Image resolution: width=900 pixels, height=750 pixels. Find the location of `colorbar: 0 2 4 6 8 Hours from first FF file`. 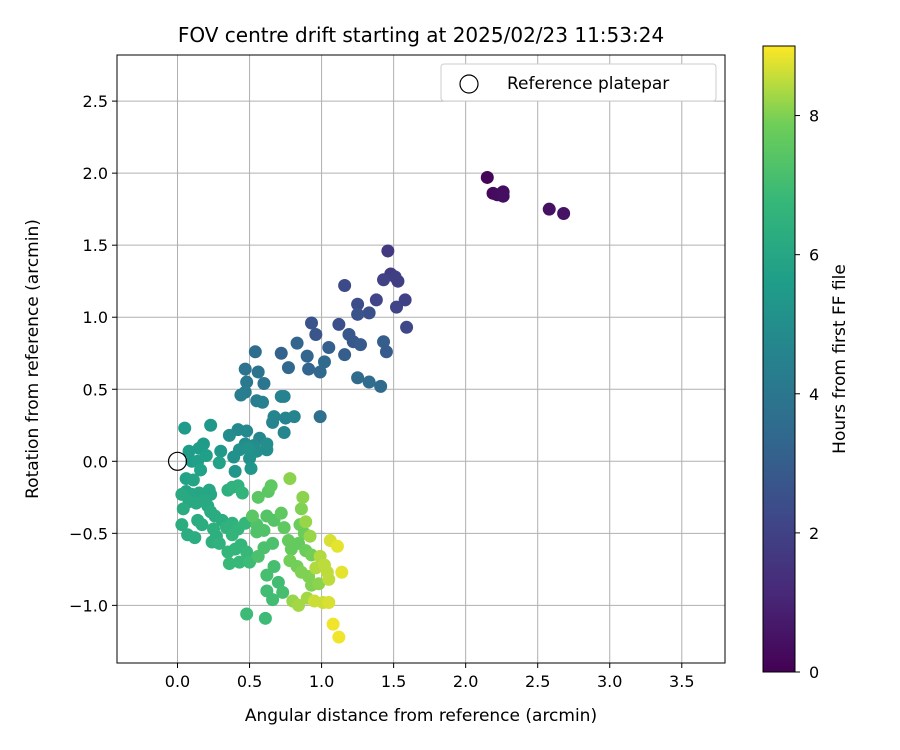

colorbar: 0 2 4 6 8 Hours from first FF file is located at coordinates (806, 363).